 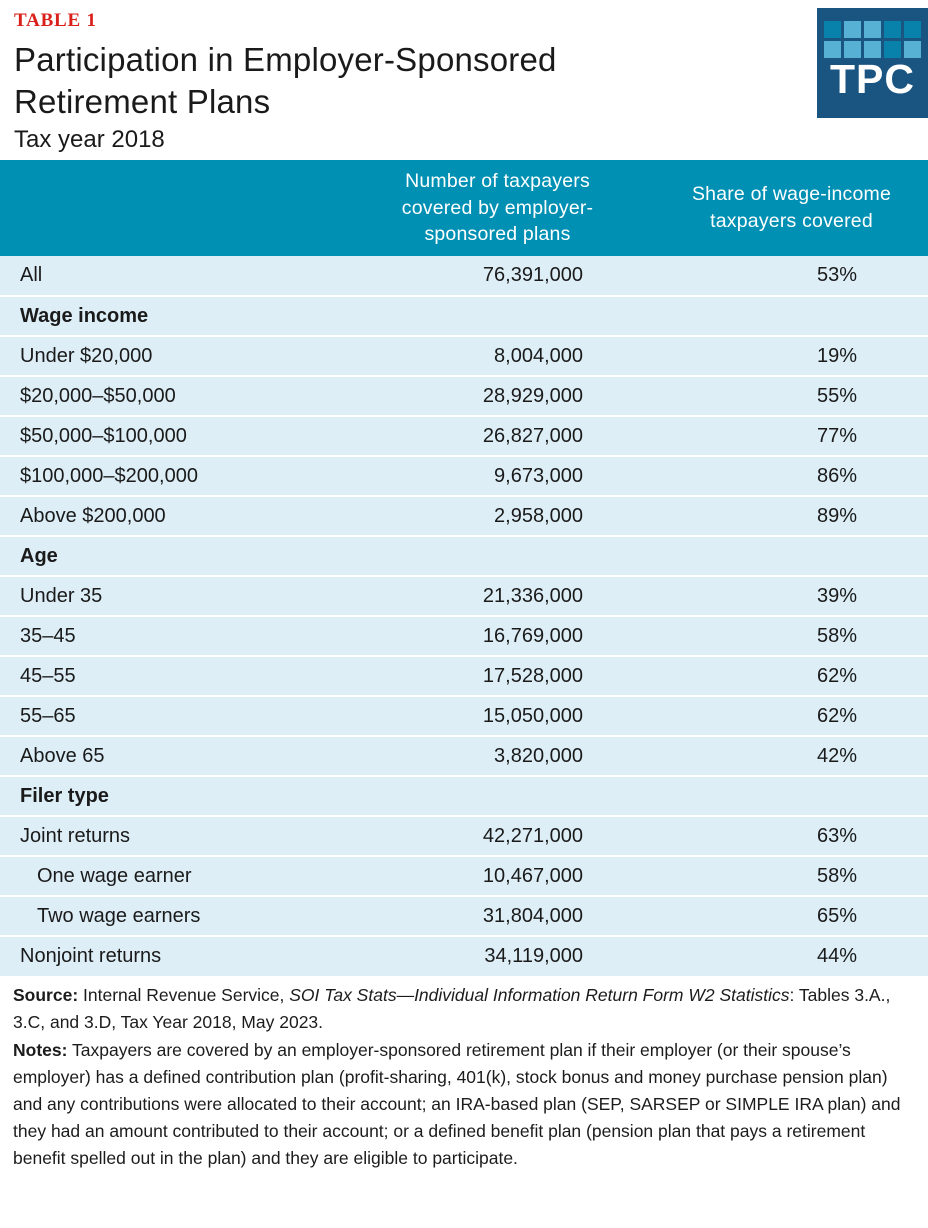 I want to click on row-label: Two wage earners, so click(x=119, y=915).